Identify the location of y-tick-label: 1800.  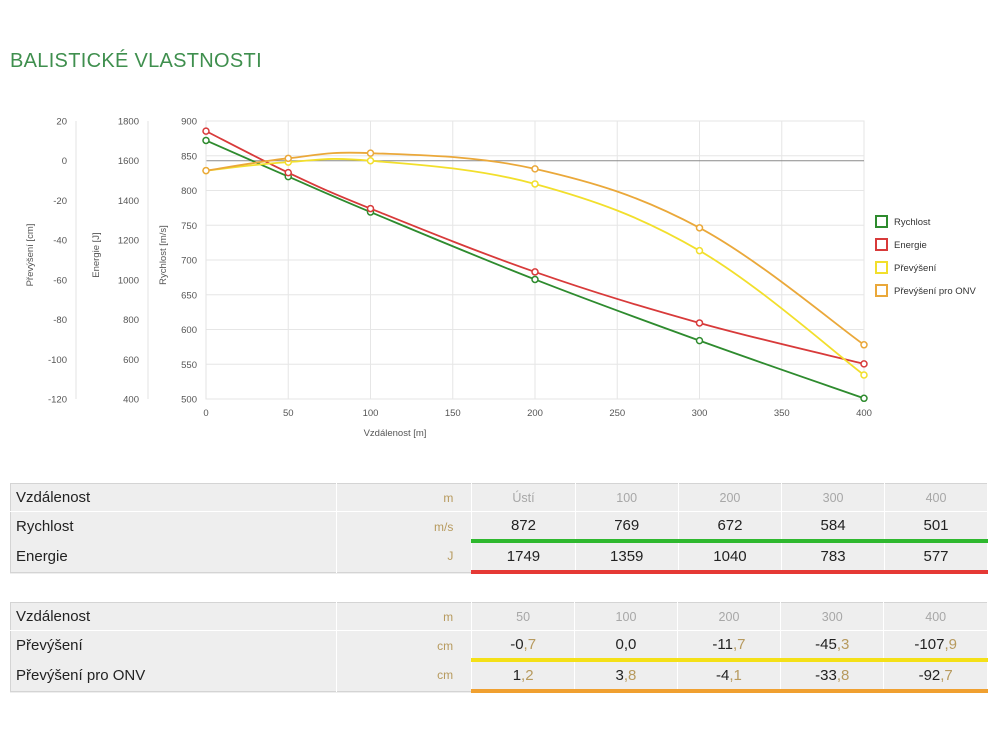
(128, 122).